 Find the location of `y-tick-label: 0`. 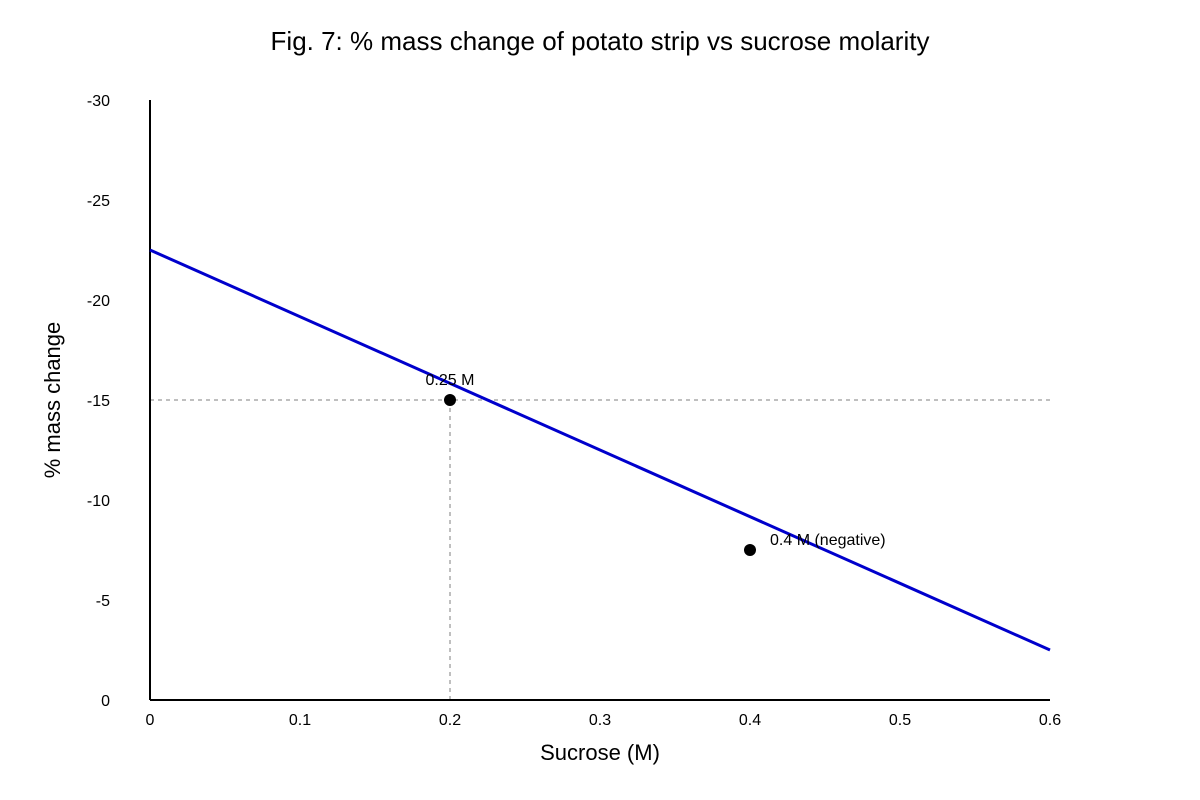

y-tick-label: 0 is located at coordinates (105, 701).